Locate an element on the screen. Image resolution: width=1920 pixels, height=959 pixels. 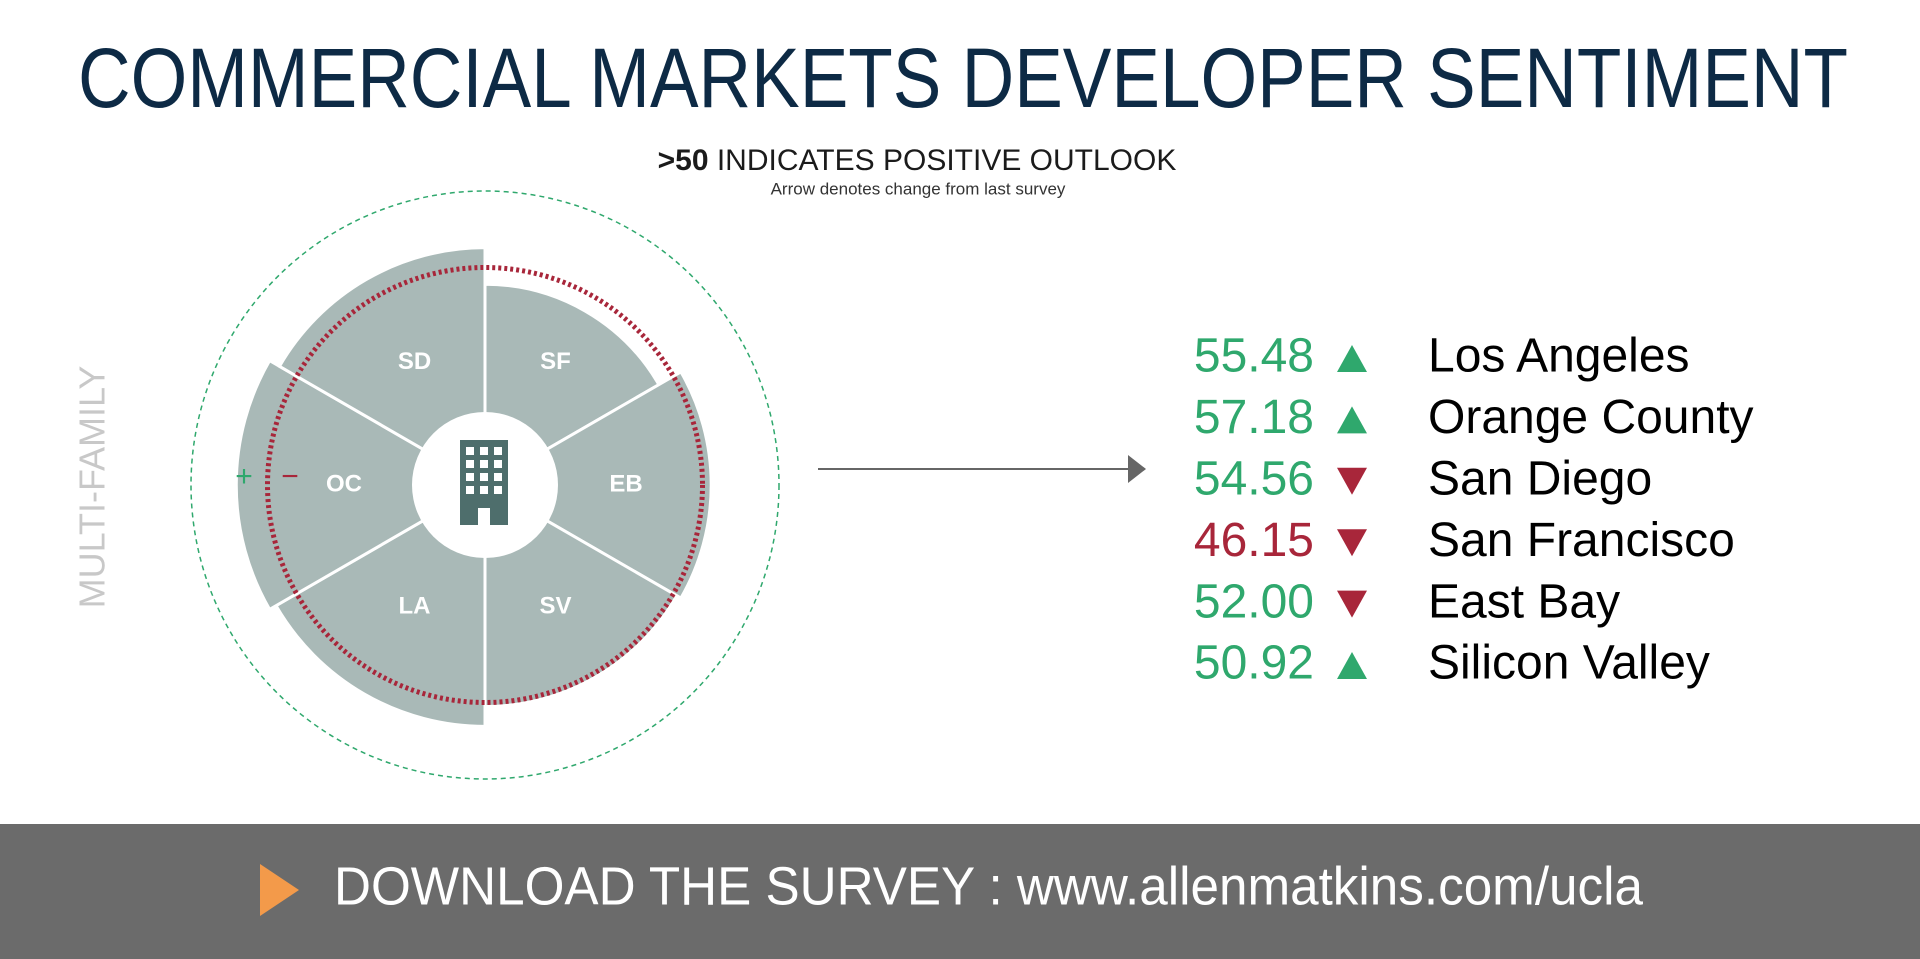
region-name: Silicon Valley is located at coordinates (1569, 663).